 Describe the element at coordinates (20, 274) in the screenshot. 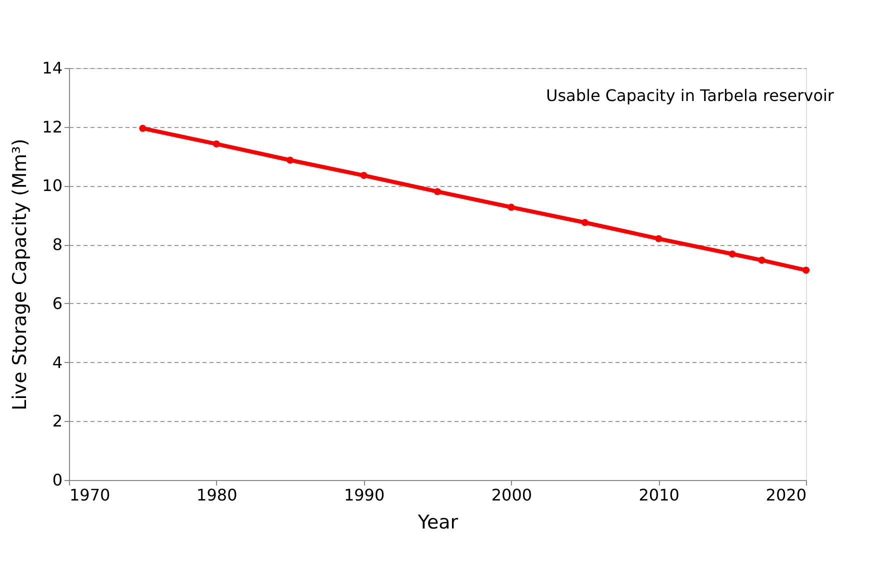

I see `y-axis-title: Live Storage Capacity (Mm³)` at that location.